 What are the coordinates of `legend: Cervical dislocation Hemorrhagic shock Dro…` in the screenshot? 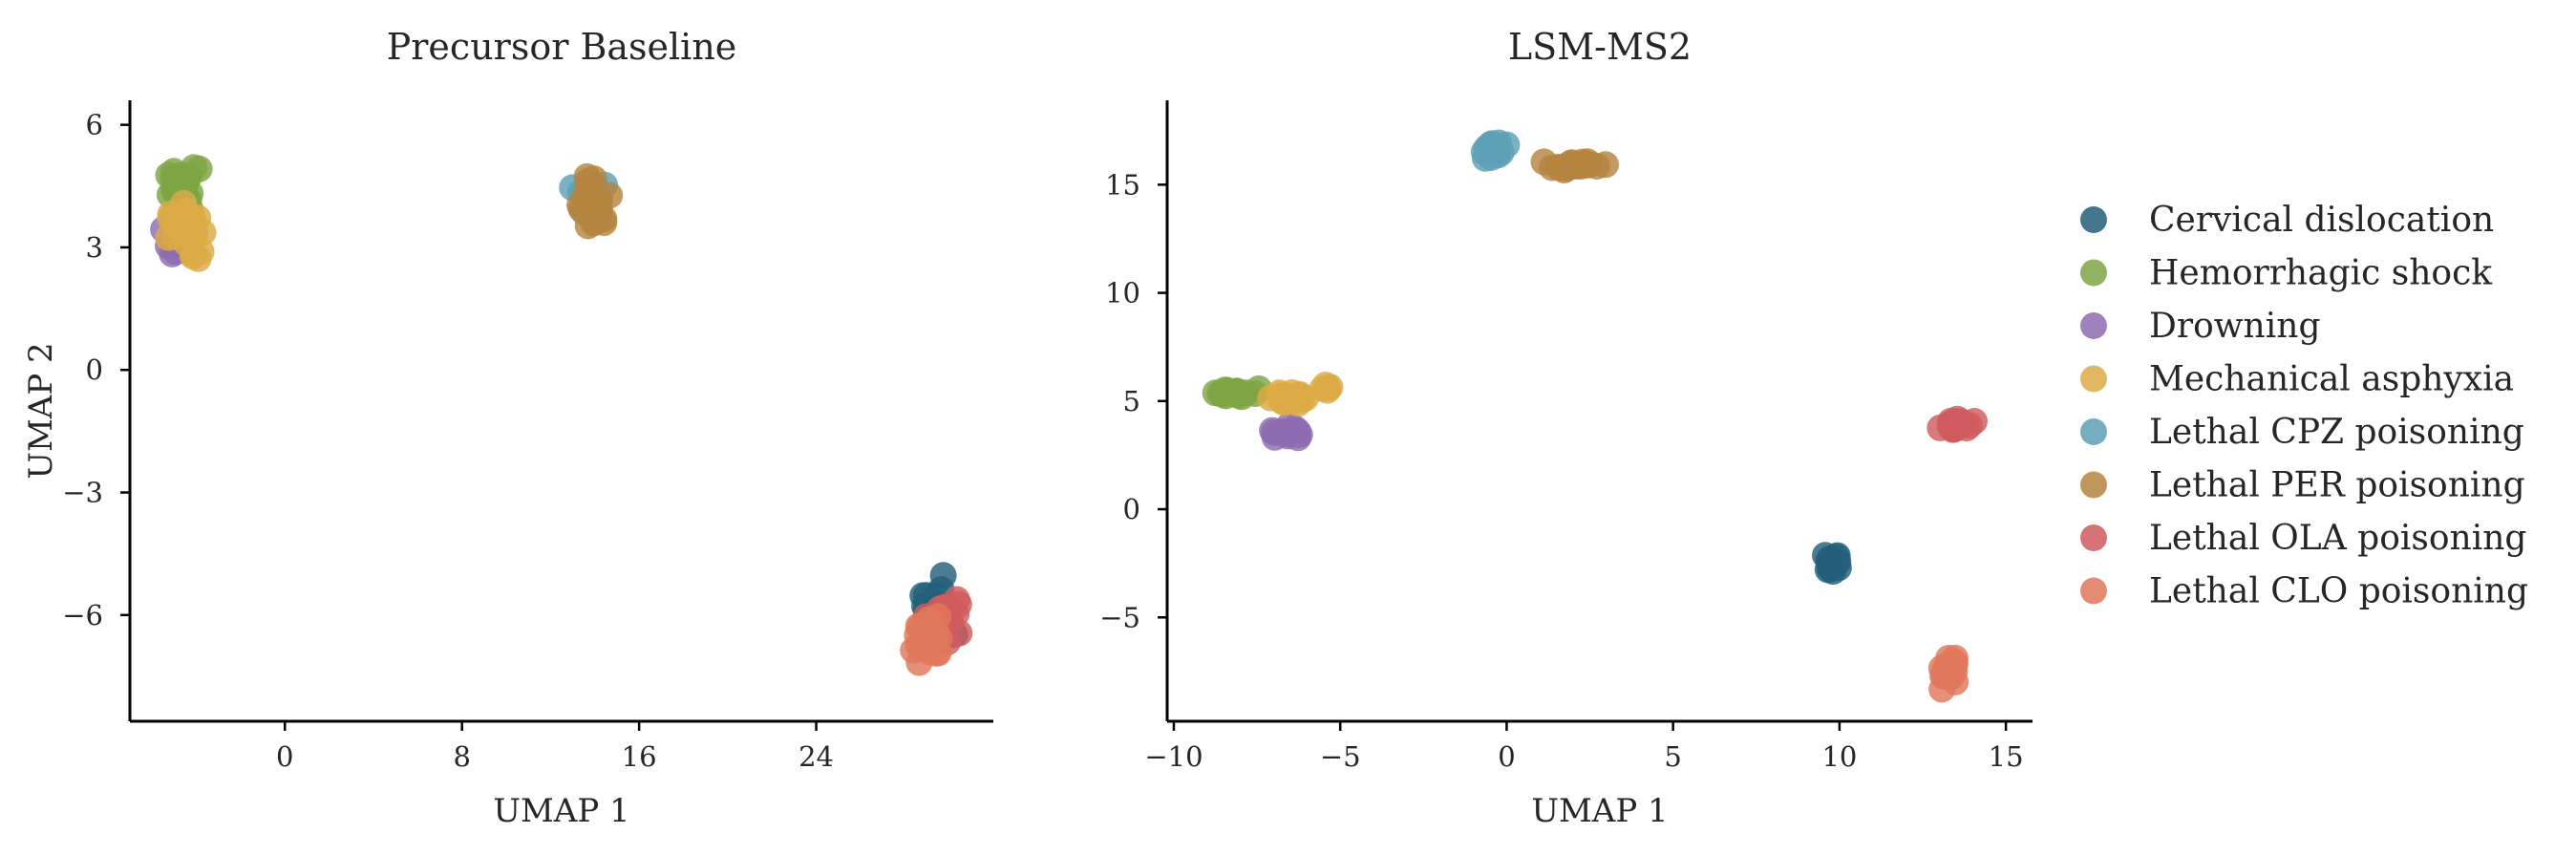 It's located at (2304, 406).